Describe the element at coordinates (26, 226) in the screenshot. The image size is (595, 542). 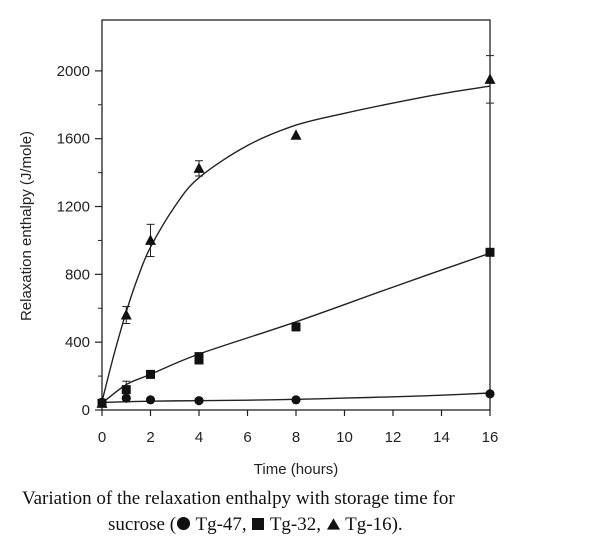
I see `y-axis-label: Relaxation enthalpy (J/mole)` at that location.